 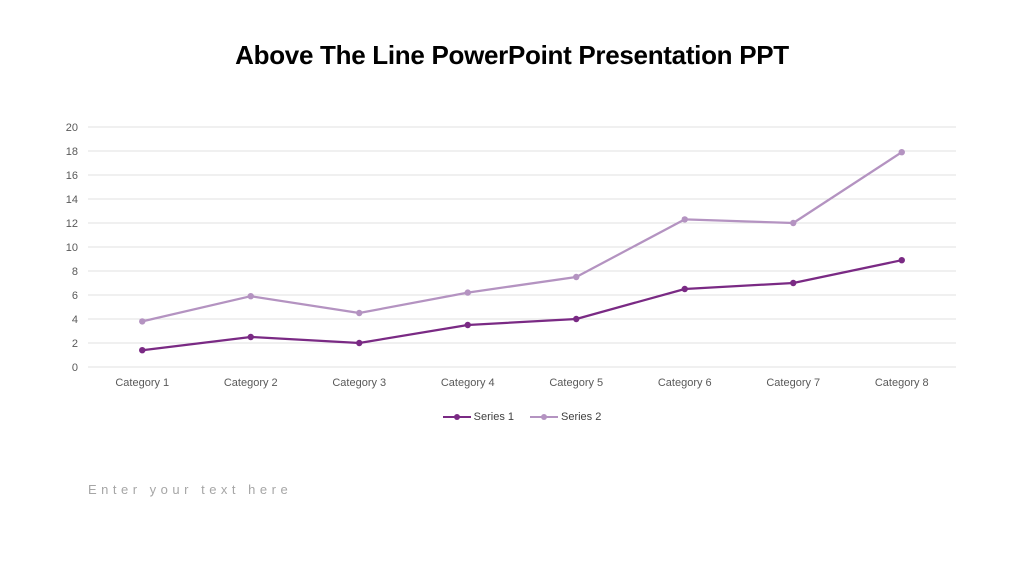 I want to click on legend-label: Series 2, so click(x=581, y=417).